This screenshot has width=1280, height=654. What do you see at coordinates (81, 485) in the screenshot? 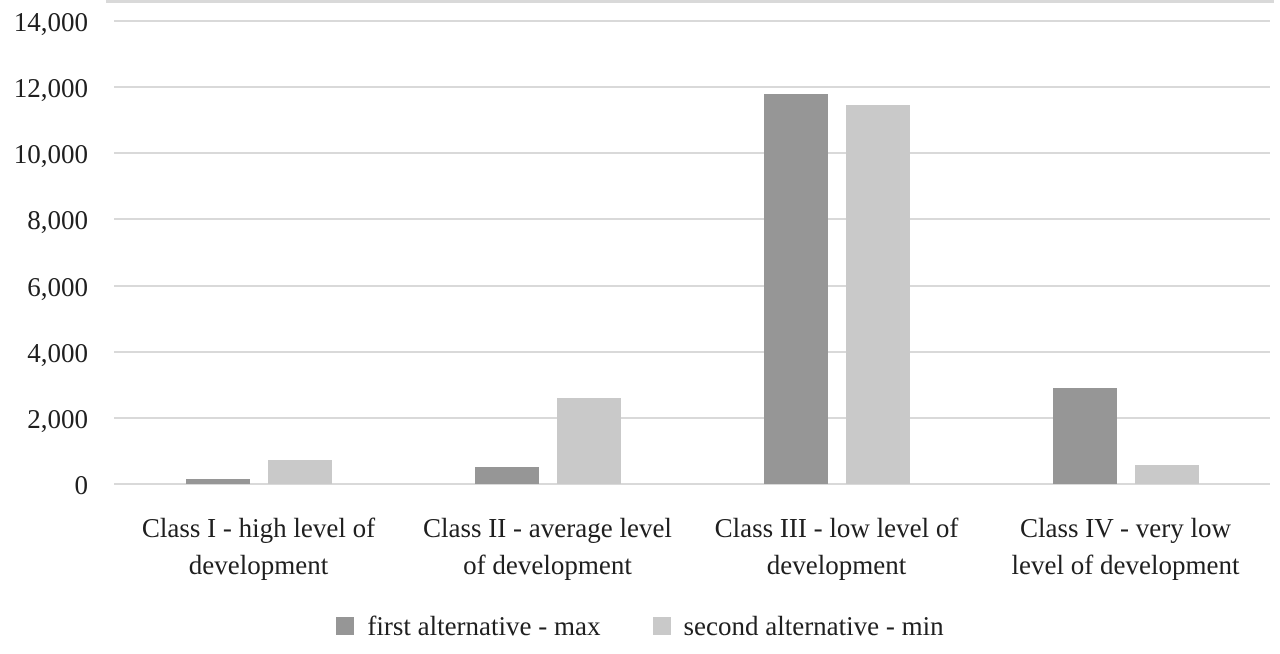
I see `y-axis-tick-label: 0` at bounding box center [81, 485].